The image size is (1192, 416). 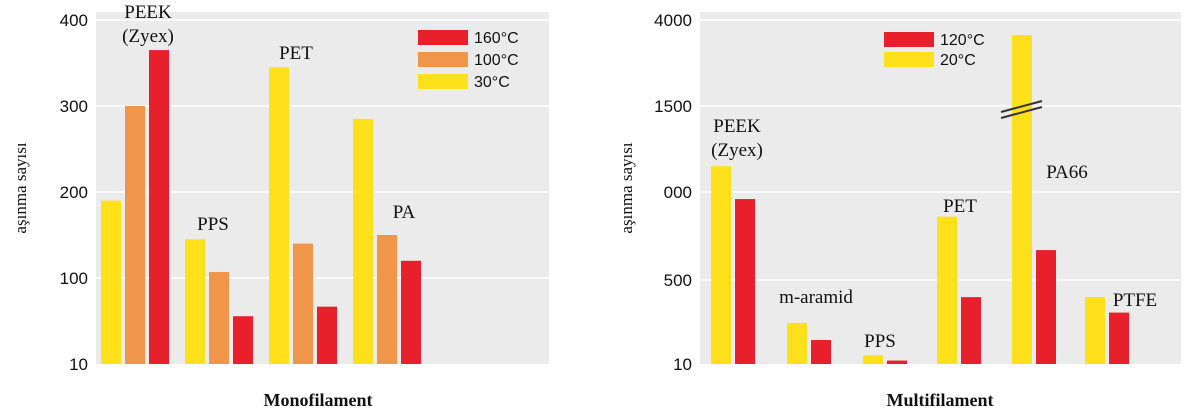 I want to click on legend-label: 30°C, so click(x=492, y=82).